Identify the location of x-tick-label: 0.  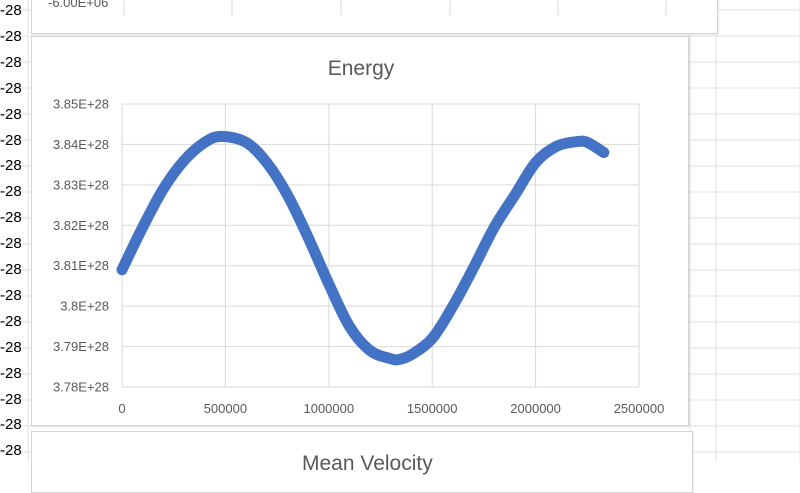
(121, 408).